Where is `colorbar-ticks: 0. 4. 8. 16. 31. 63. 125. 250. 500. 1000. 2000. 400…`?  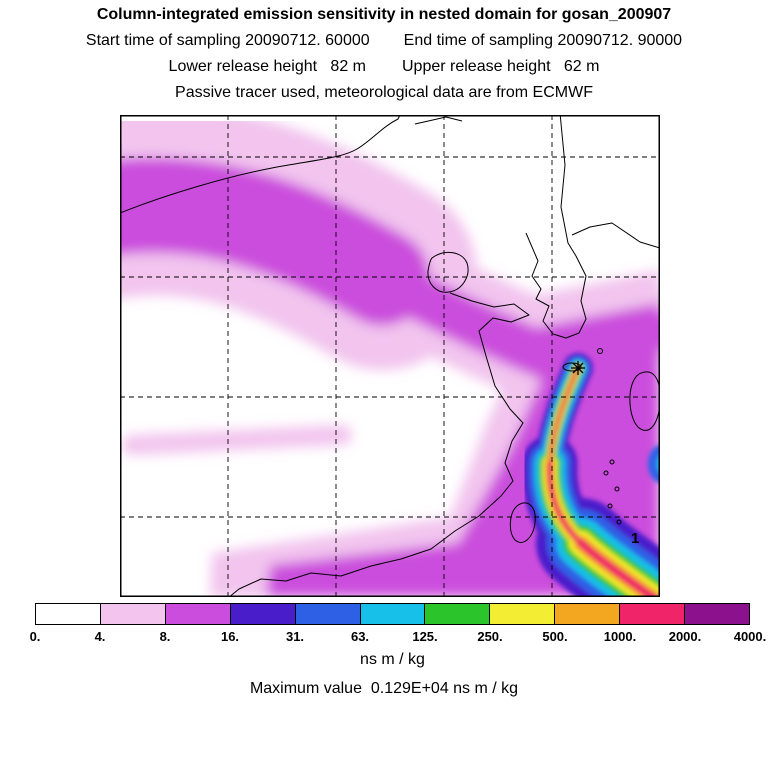 colorbar-ticks: 0. 4. 8. 16. 31. 63. 125. 250. 500. 1000. 2000. 400… is located at coordinates (398, 637).